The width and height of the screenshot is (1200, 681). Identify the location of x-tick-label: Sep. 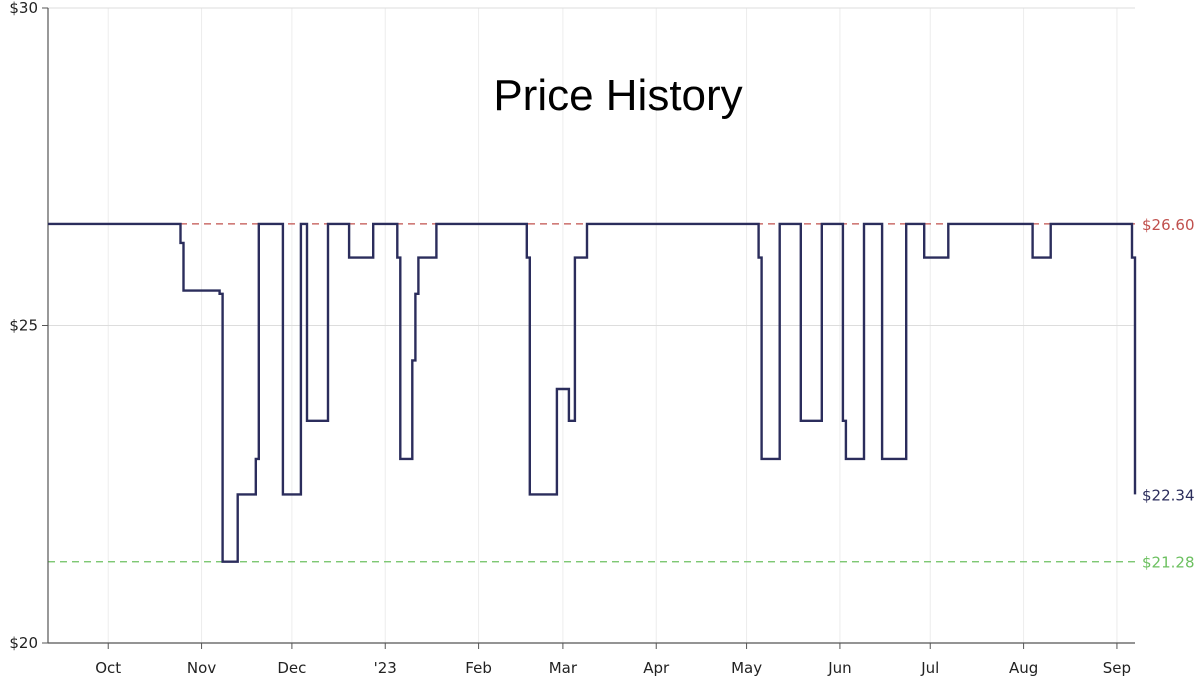
(1117, 668).